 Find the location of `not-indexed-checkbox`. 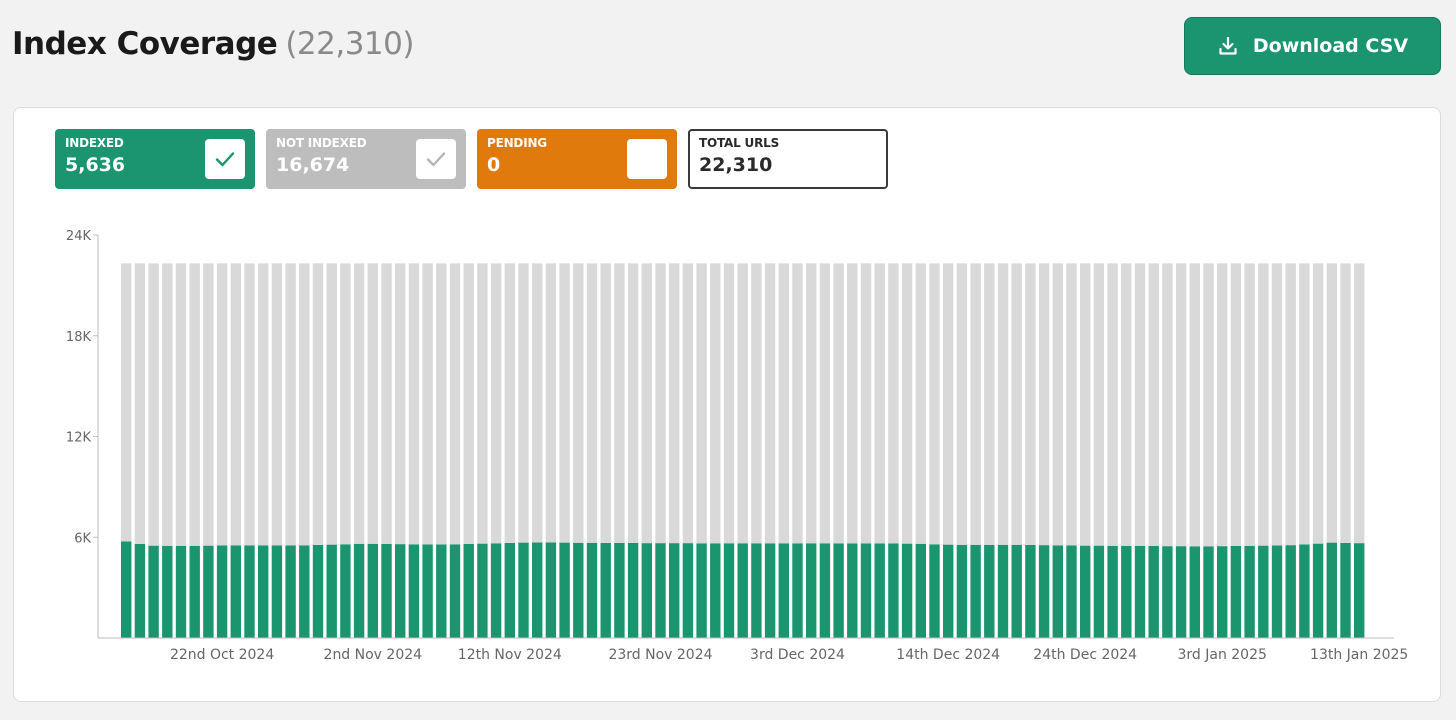

not-indexed-checkbox is located at coordinates (436, 159).